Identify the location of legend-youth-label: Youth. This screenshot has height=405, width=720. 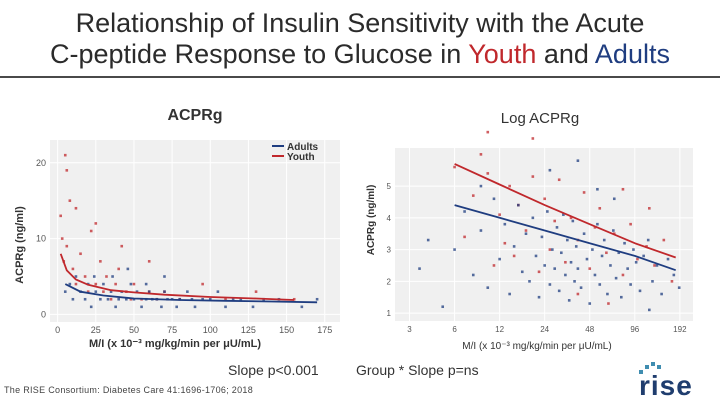
(301, 157).